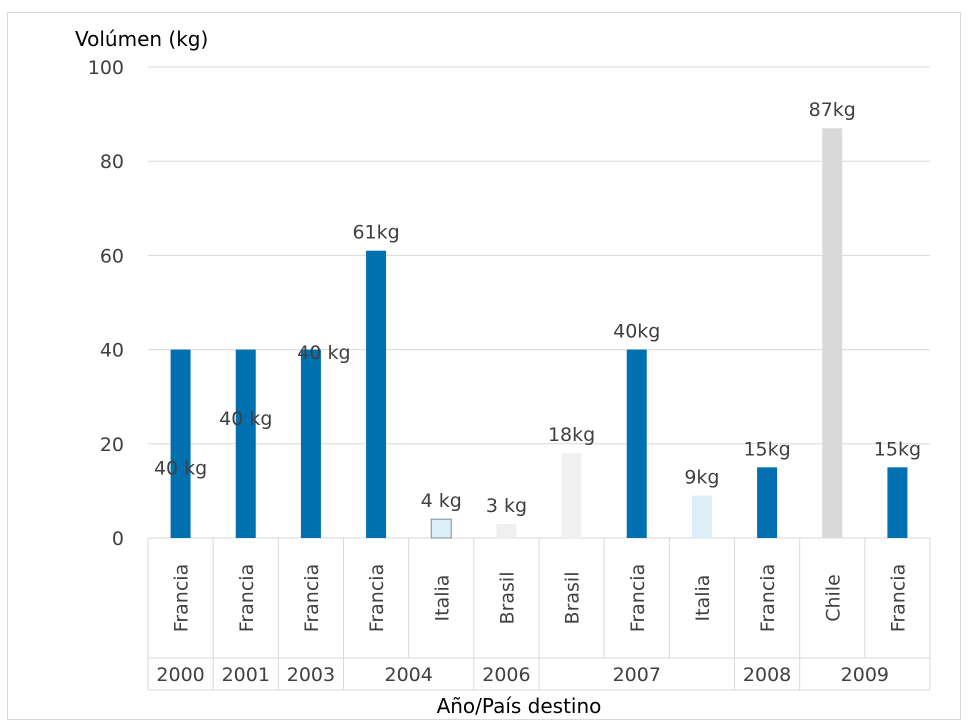 Image resolution: width=969 pixels, height=720 pixels. I want to click on category-label: Chile, so click(833, 598).